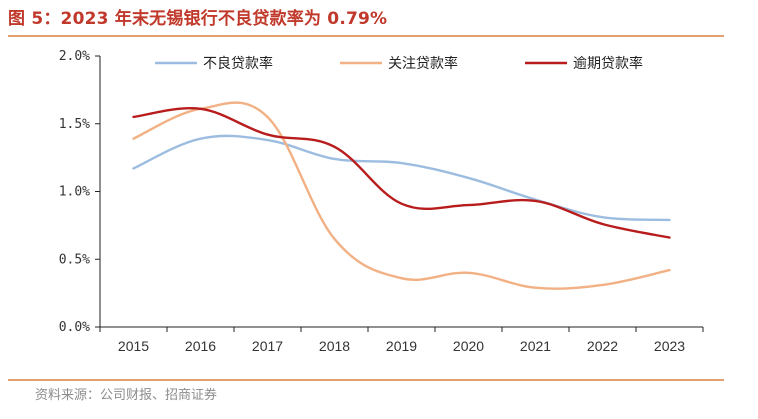 Image resolution: width=758 pixels, height=419 pixels. What do you see at coordinates (198, 19) in the screenshot?
I see `figure-title: 图 5：2023 年末无锡银行不良贷款率为 0.79%` at bounding box center [198, 19].